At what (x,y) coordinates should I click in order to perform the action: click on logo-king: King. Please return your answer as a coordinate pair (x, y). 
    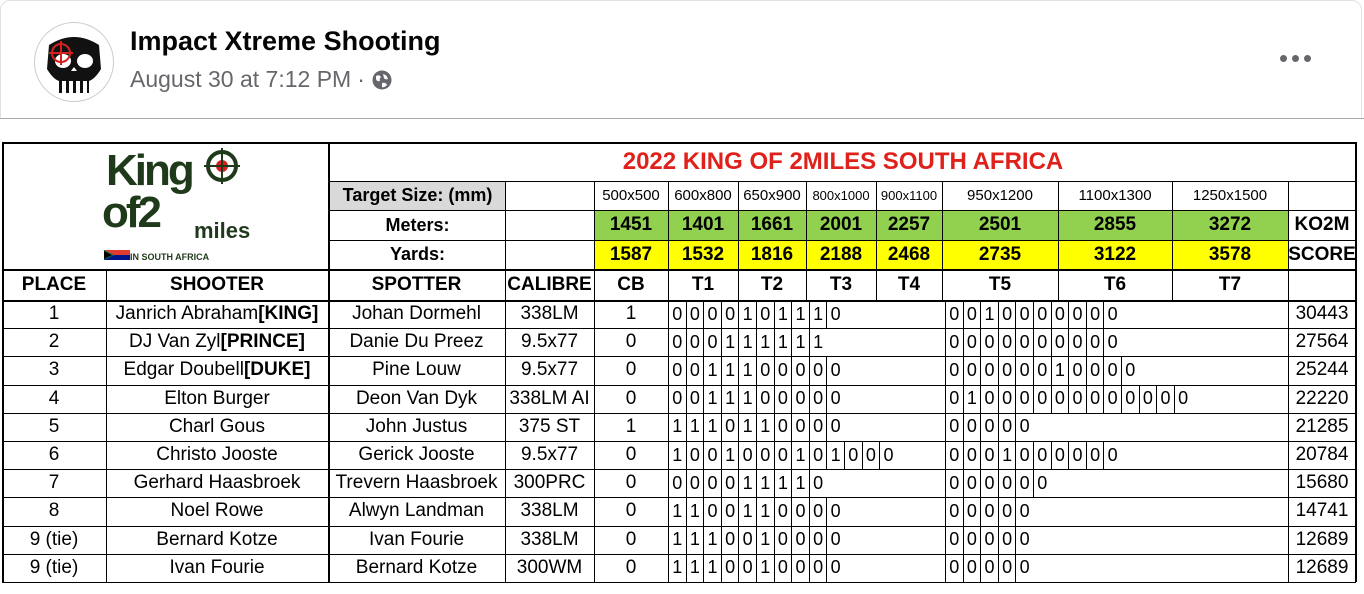
    Looking at the image, I should click on (150, 170).